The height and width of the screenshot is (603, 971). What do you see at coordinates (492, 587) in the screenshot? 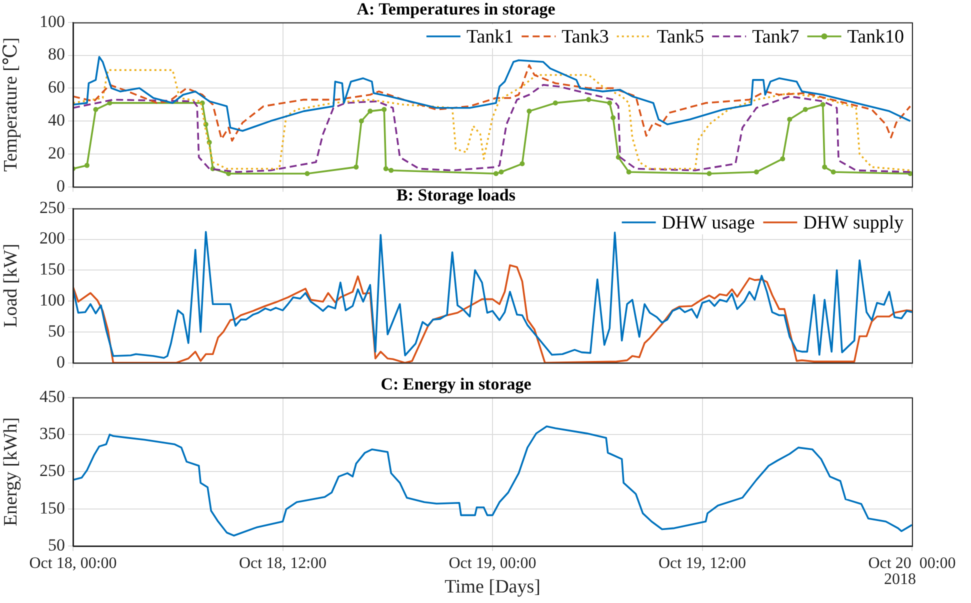
I see `x-axis-title: Time [Days]` at bounding box center [492, 587].